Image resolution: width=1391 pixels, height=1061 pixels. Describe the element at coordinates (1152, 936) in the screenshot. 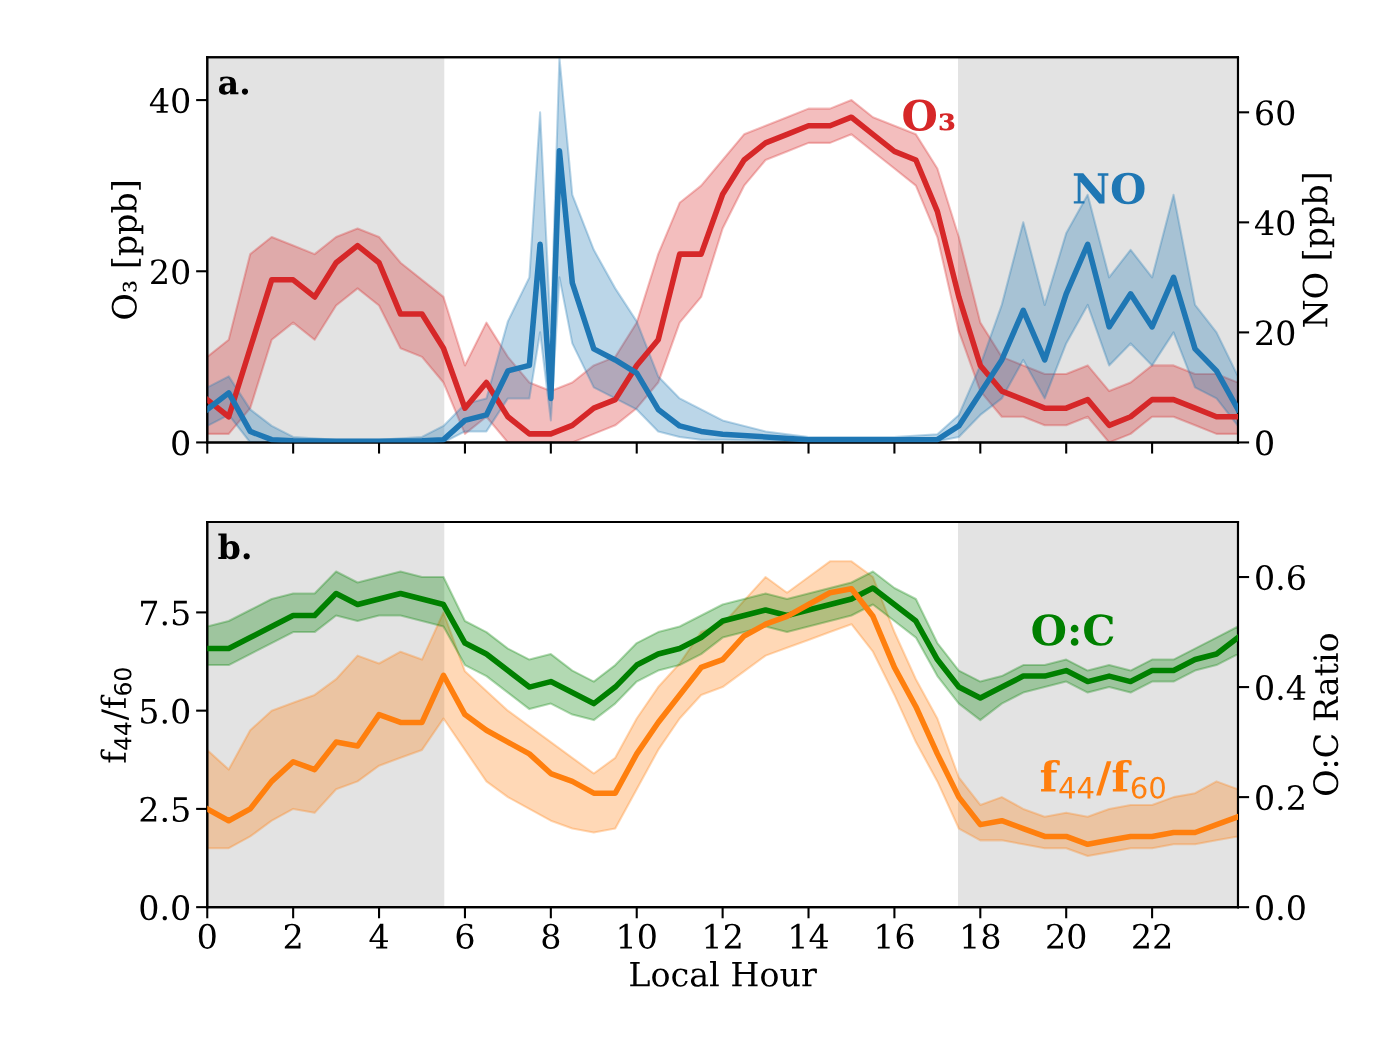

I see `x-tick-label: 22` at that location.